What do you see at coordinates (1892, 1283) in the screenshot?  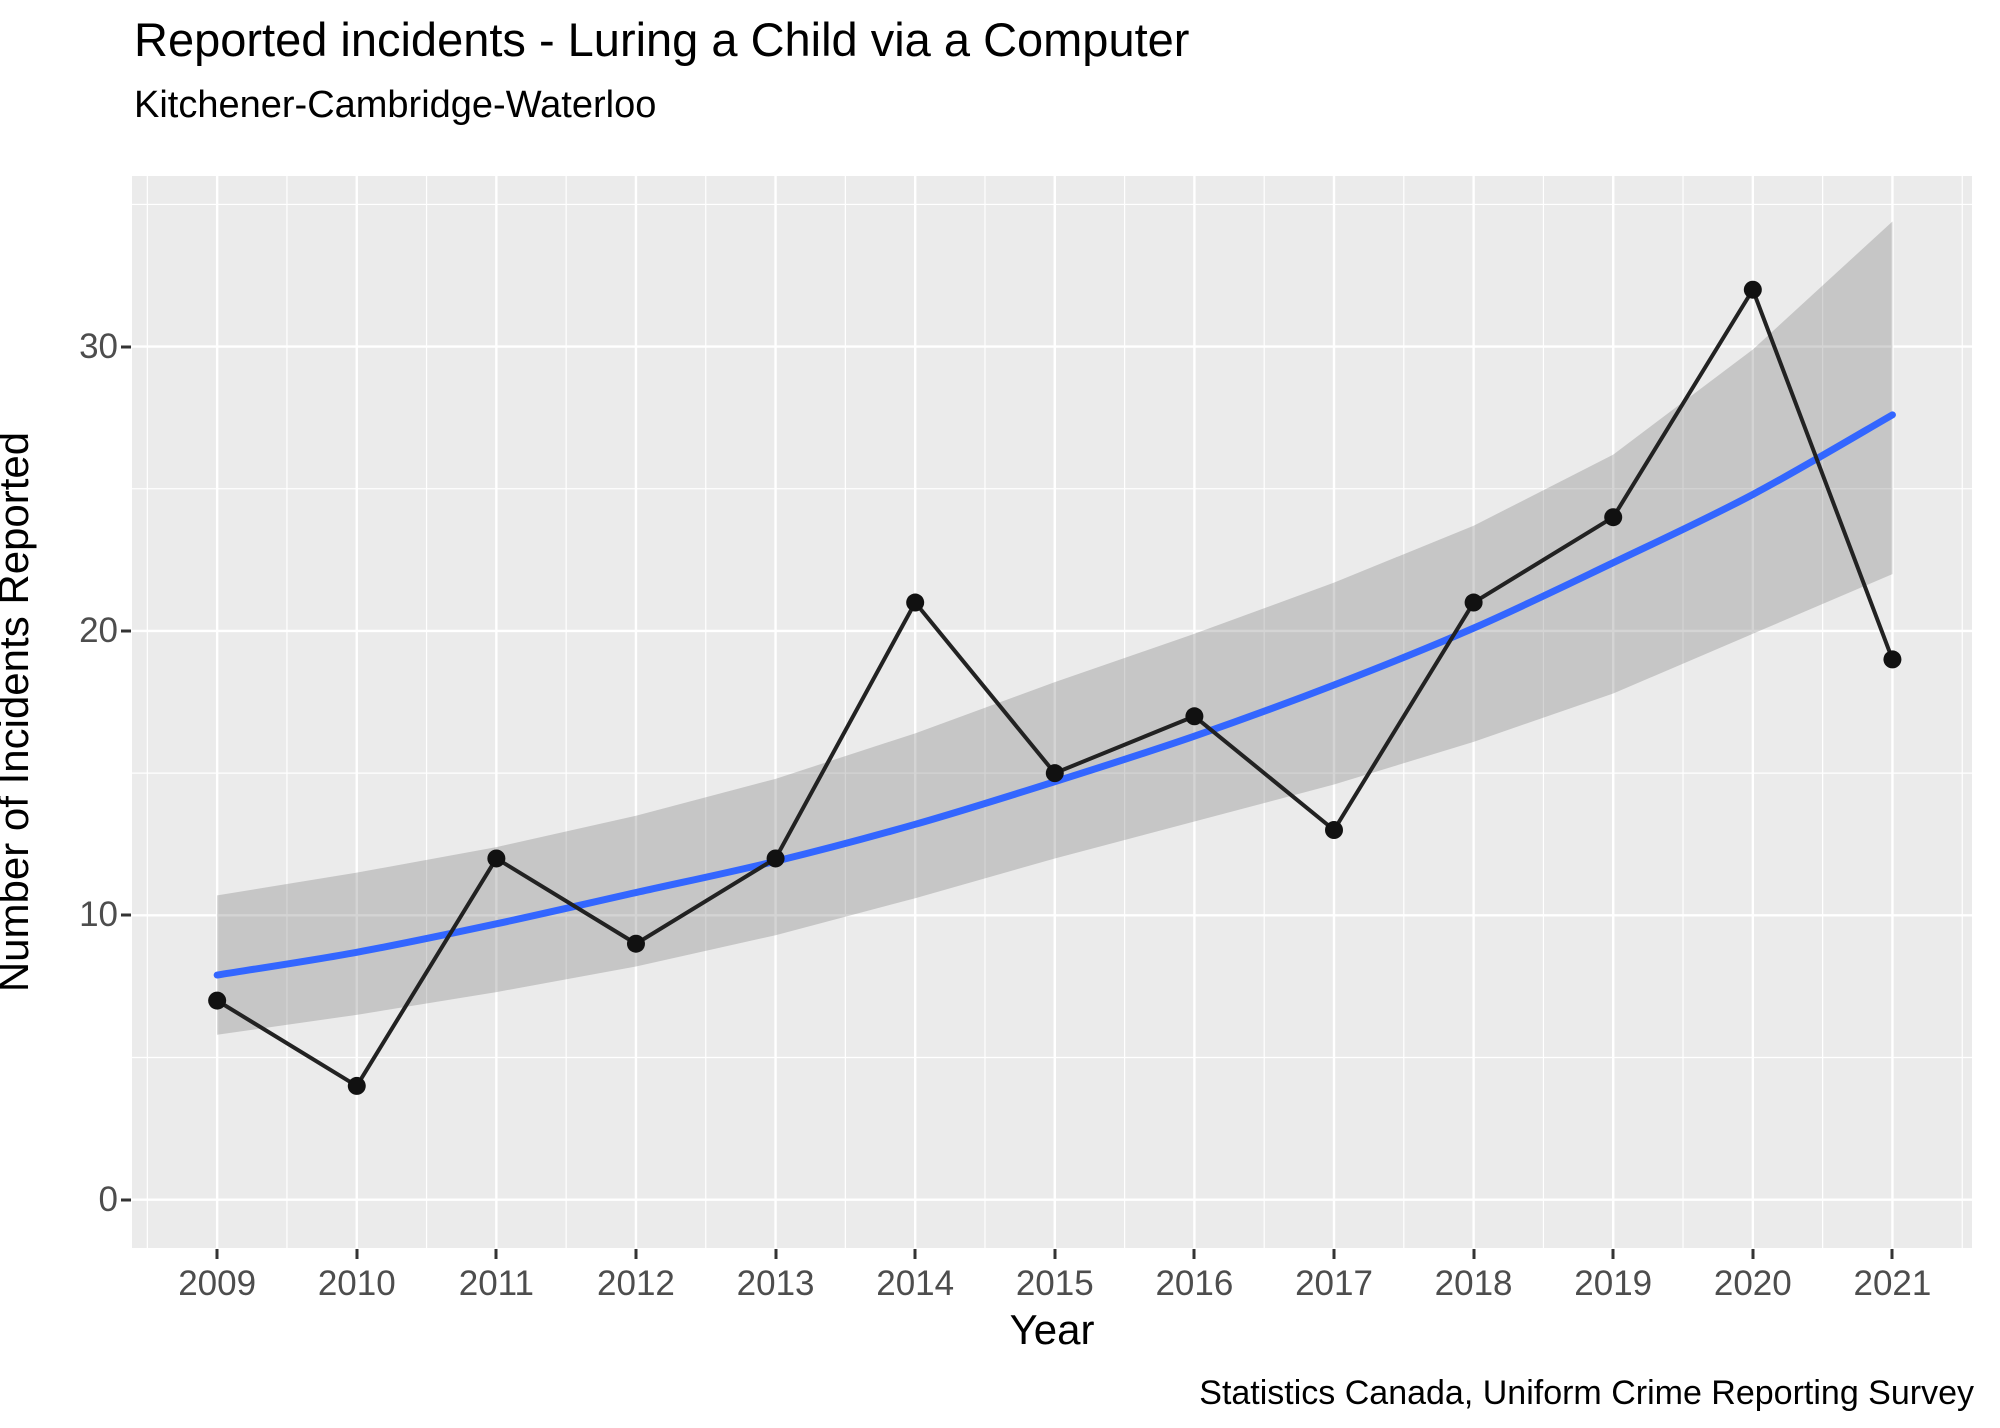 I see `x-tick-label: 2021` at bounding box center [1892, 1283].